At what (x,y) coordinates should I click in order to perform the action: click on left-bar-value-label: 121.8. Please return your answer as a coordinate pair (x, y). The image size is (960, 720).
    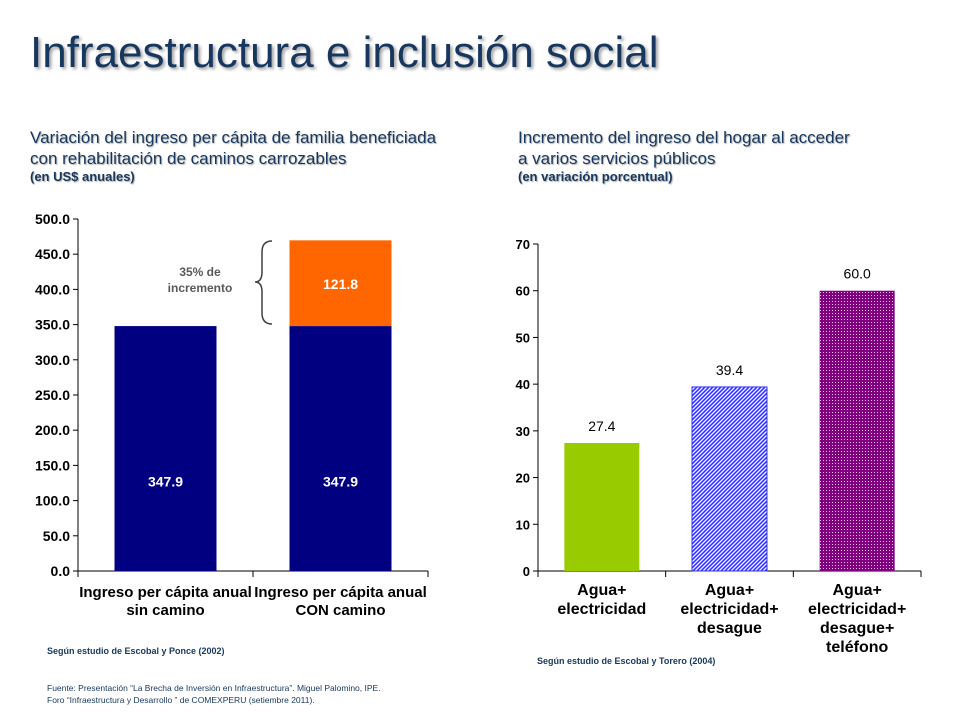
    Looking at the image, I should click on (340, 284).